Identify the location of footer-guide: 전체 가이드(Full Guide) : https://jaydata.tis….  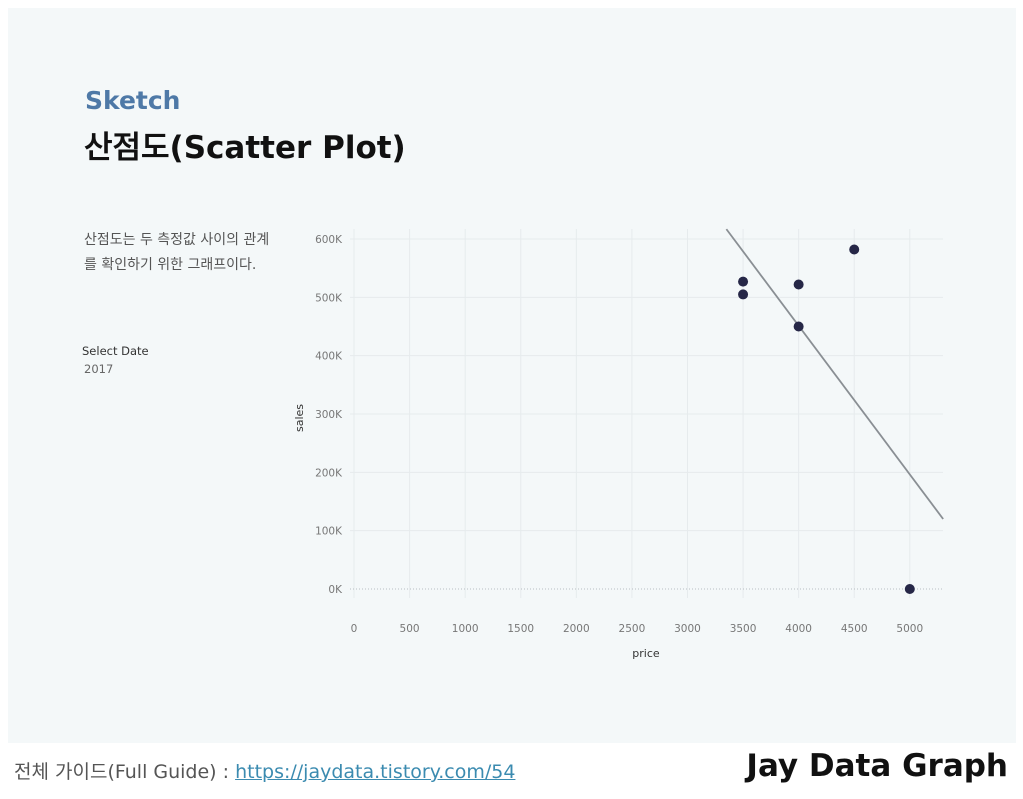
(264, 770).